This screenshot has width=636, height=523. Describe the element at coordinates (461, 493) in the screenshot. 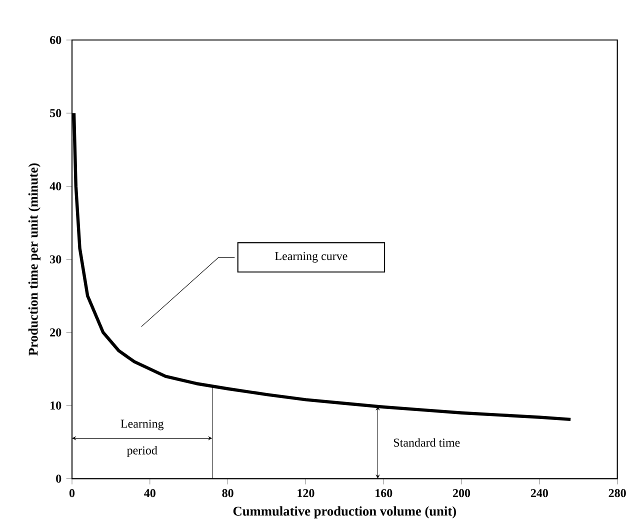

I see `x-tick-label: 200` at that location.